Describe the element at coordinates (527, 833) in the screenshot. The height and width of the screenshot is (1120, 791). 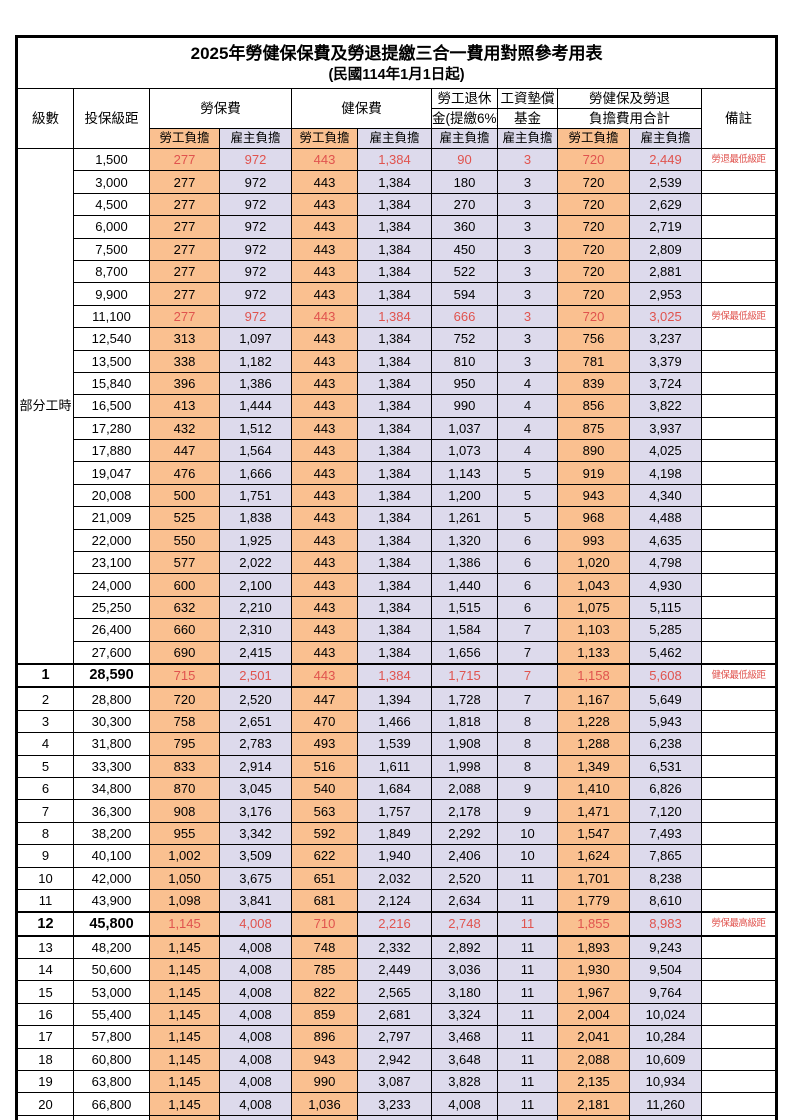
I see `fee-cell: 10` at that location.